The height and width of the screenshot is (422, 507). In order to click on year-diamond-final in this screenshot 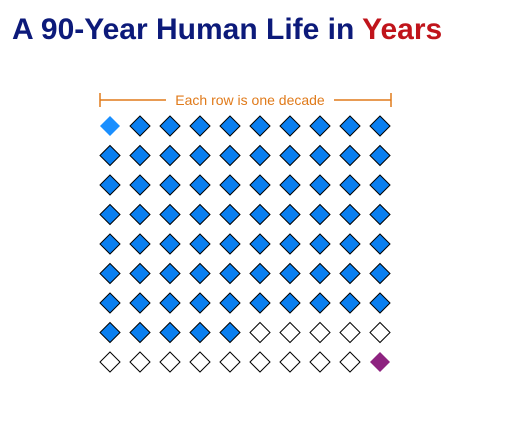, I will do `click(380, 362)`.